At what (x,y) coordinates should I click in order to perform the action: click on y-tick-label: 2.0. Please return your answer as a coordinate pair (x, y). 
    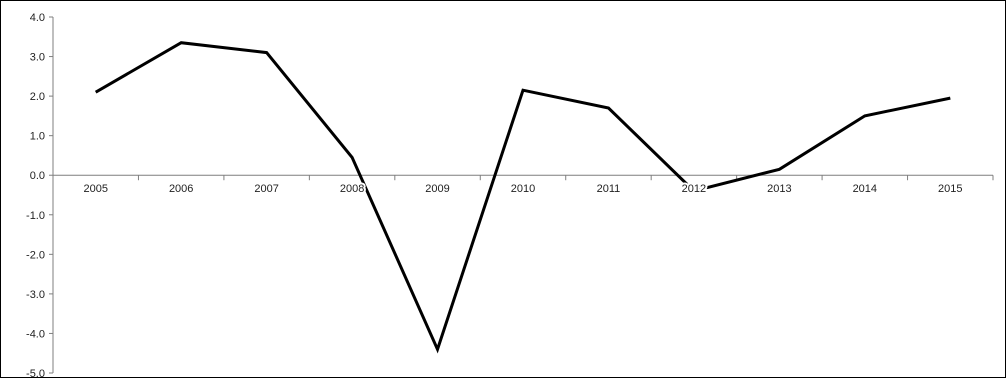
    Looking at the image, I should click on (37, 97).